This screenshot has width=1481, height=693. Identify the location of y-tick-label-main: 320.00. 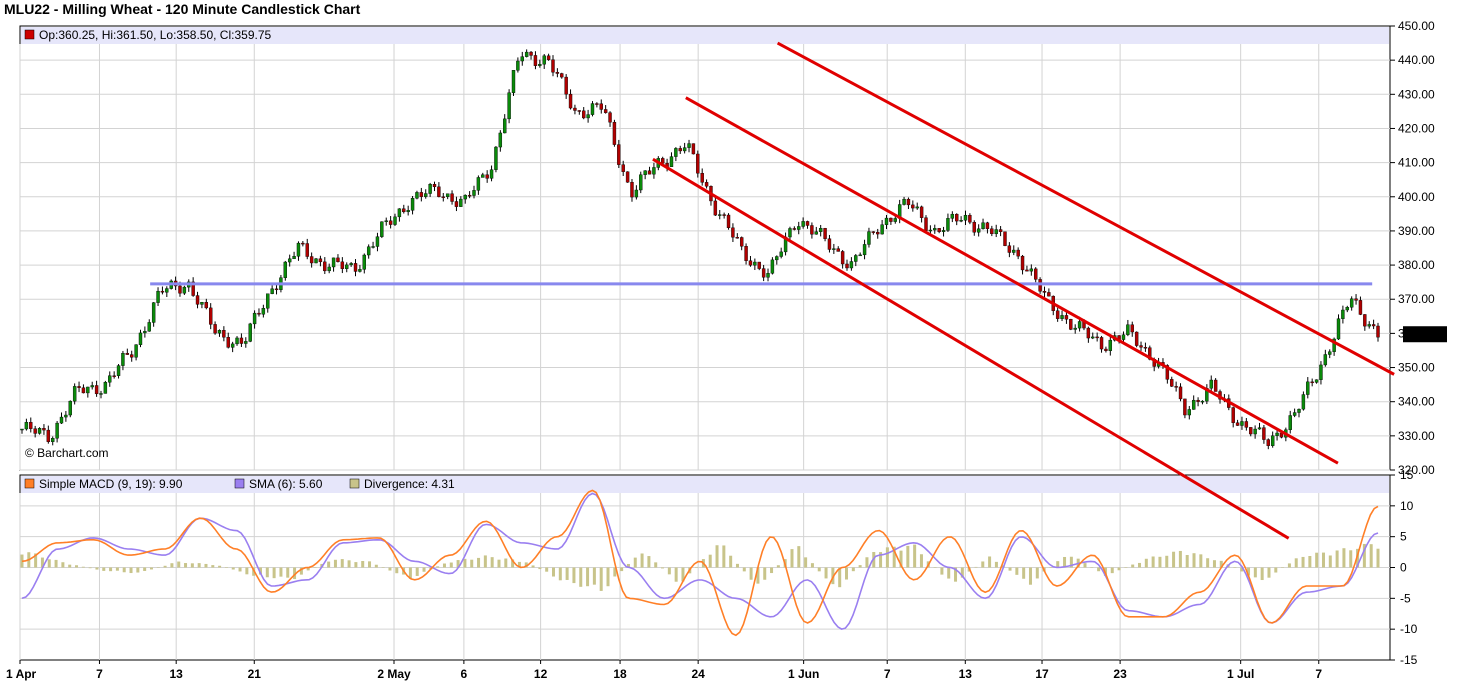
(1416, 470).